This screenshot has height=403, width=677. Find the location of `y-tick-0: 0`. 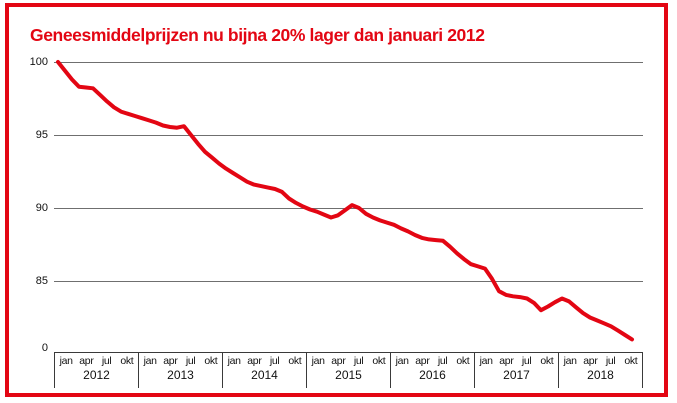

y-tick-0: 0 is located at coordinates (44, 348).